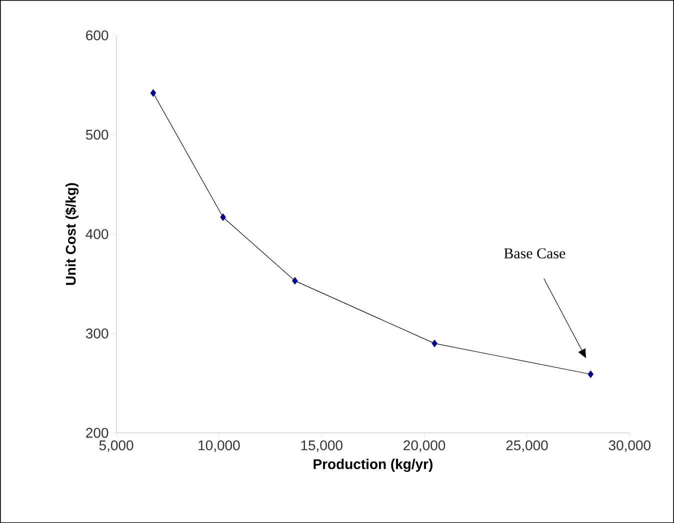 The height and width of the screenshot is (523, 674). Describe the element at coordinates (629, 446) in the screenshot. I see `x-tick-label: 30,000` at that location.